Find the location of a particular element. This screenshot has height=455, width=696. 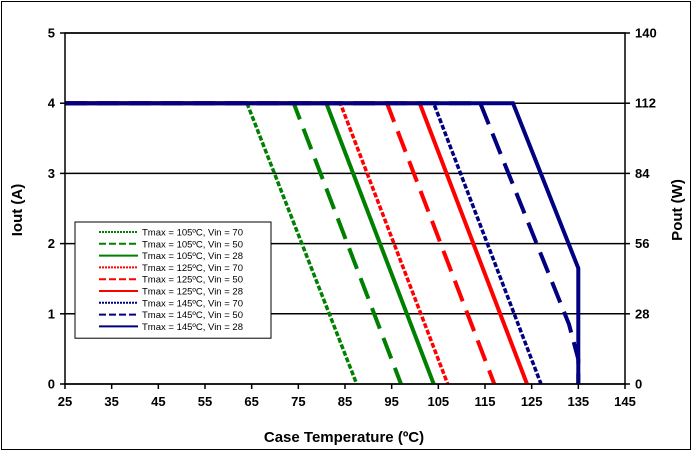

x-tick-label: 35 is located at coordinates (111, 401).